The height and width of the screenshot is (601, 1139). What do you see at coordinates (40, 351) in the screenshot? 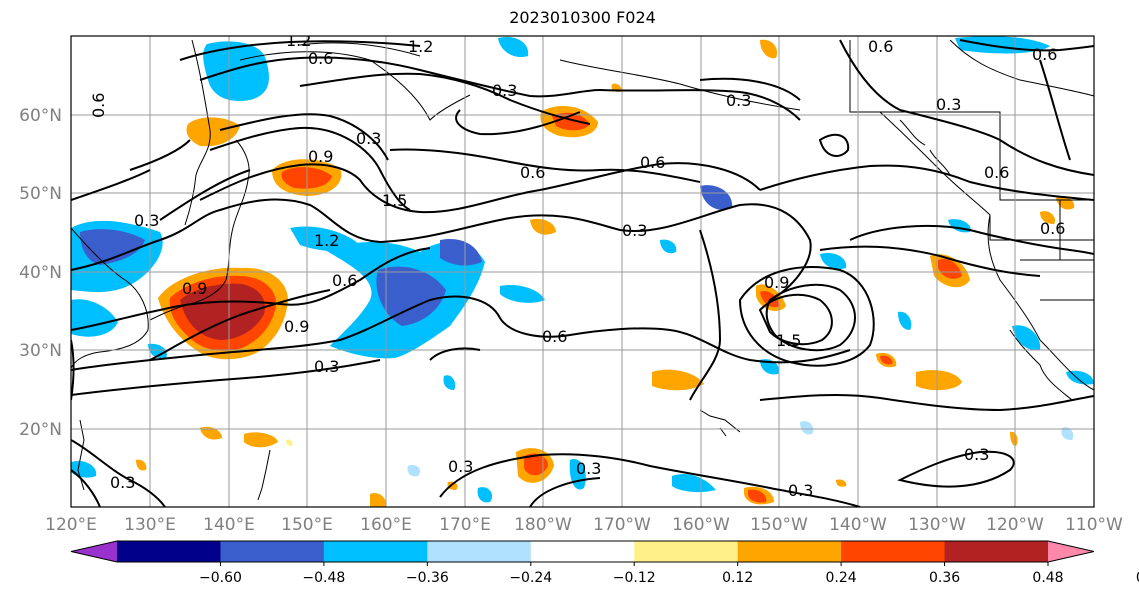
I see `lat-tick-label: 30°N` at bounding box center [40, 351].